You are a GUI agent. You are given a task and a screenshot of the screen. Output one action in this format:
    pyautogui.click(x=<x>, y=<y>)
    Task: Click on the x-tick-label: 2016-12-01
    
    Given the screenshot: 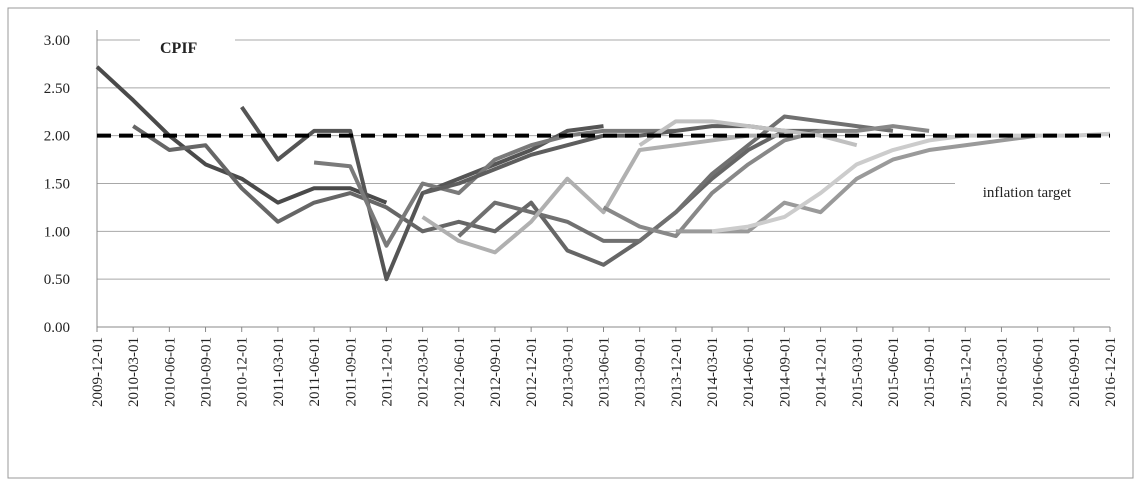 What is the action you would take?
    pyautogui.click(x=1111, y=372)
    